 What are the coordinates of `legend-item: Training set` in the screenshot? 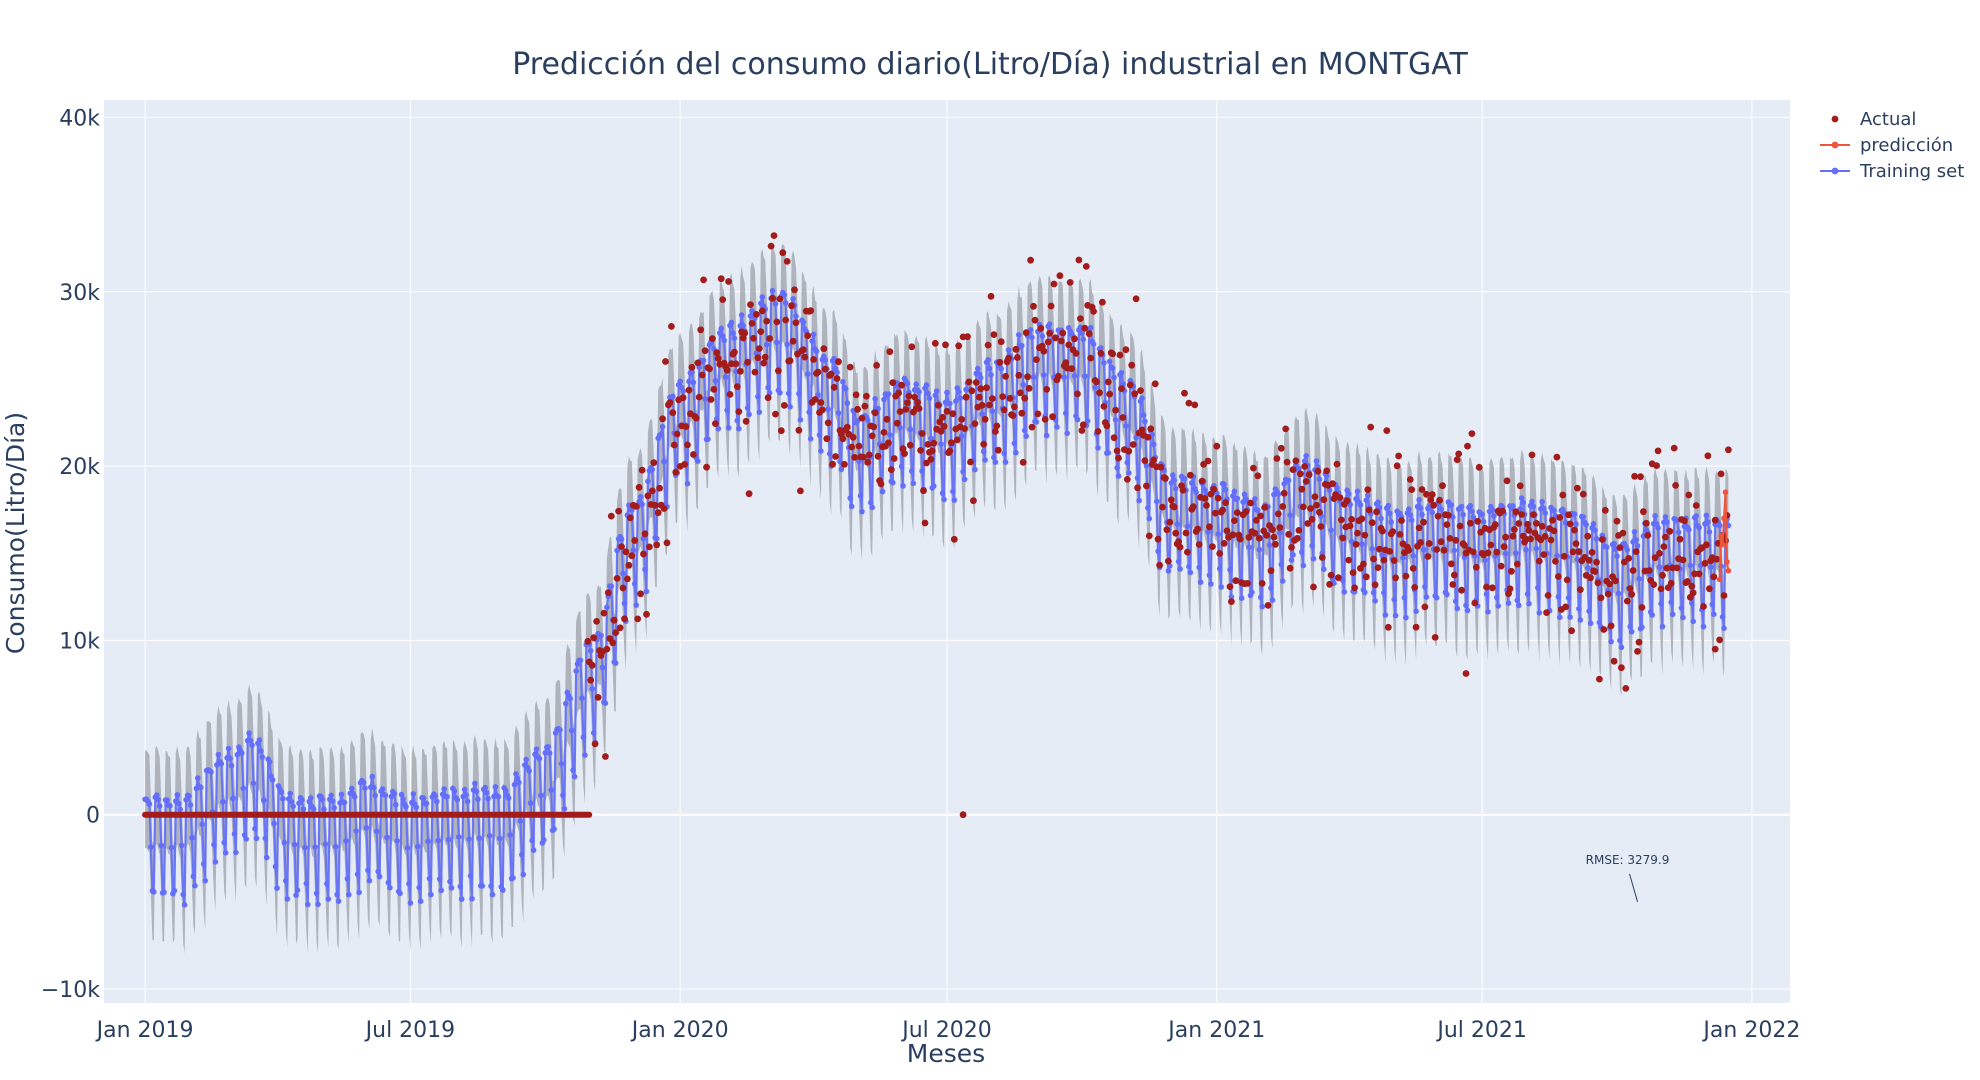 It's located at (1892, 171).